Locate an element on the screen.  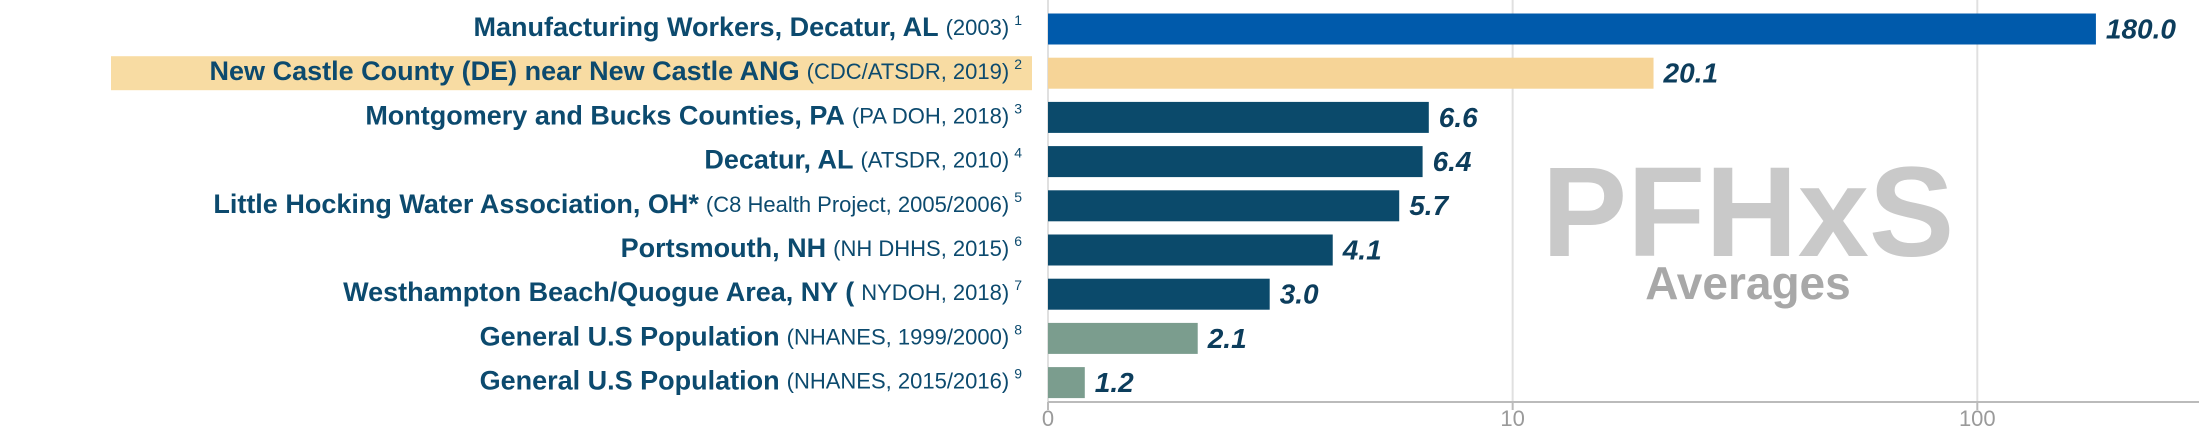
category-name: Decatur, AL is located at coordinates (778, 160).